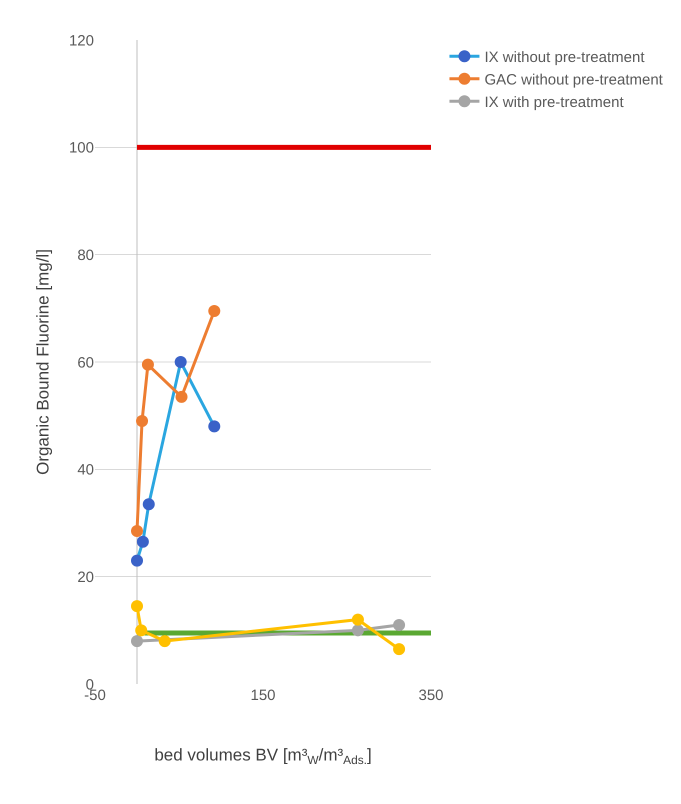  I want to click on x-tick-label: 350, so click(431, 695).